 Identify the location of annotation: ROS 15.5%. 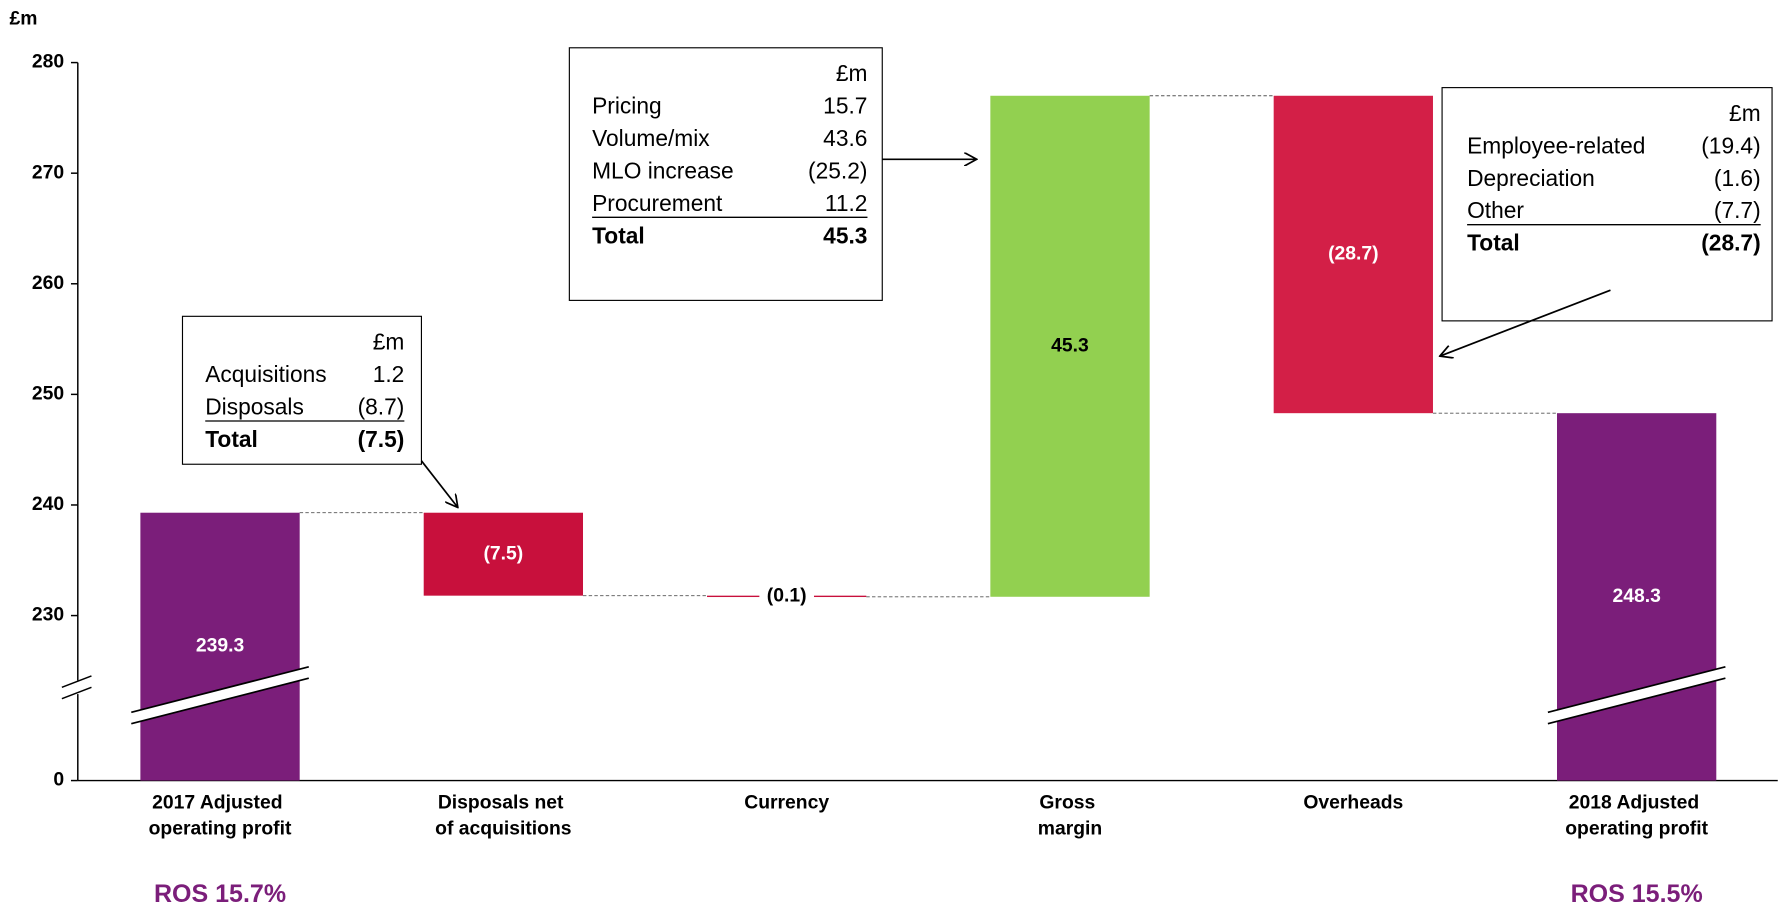
(1637, 894).